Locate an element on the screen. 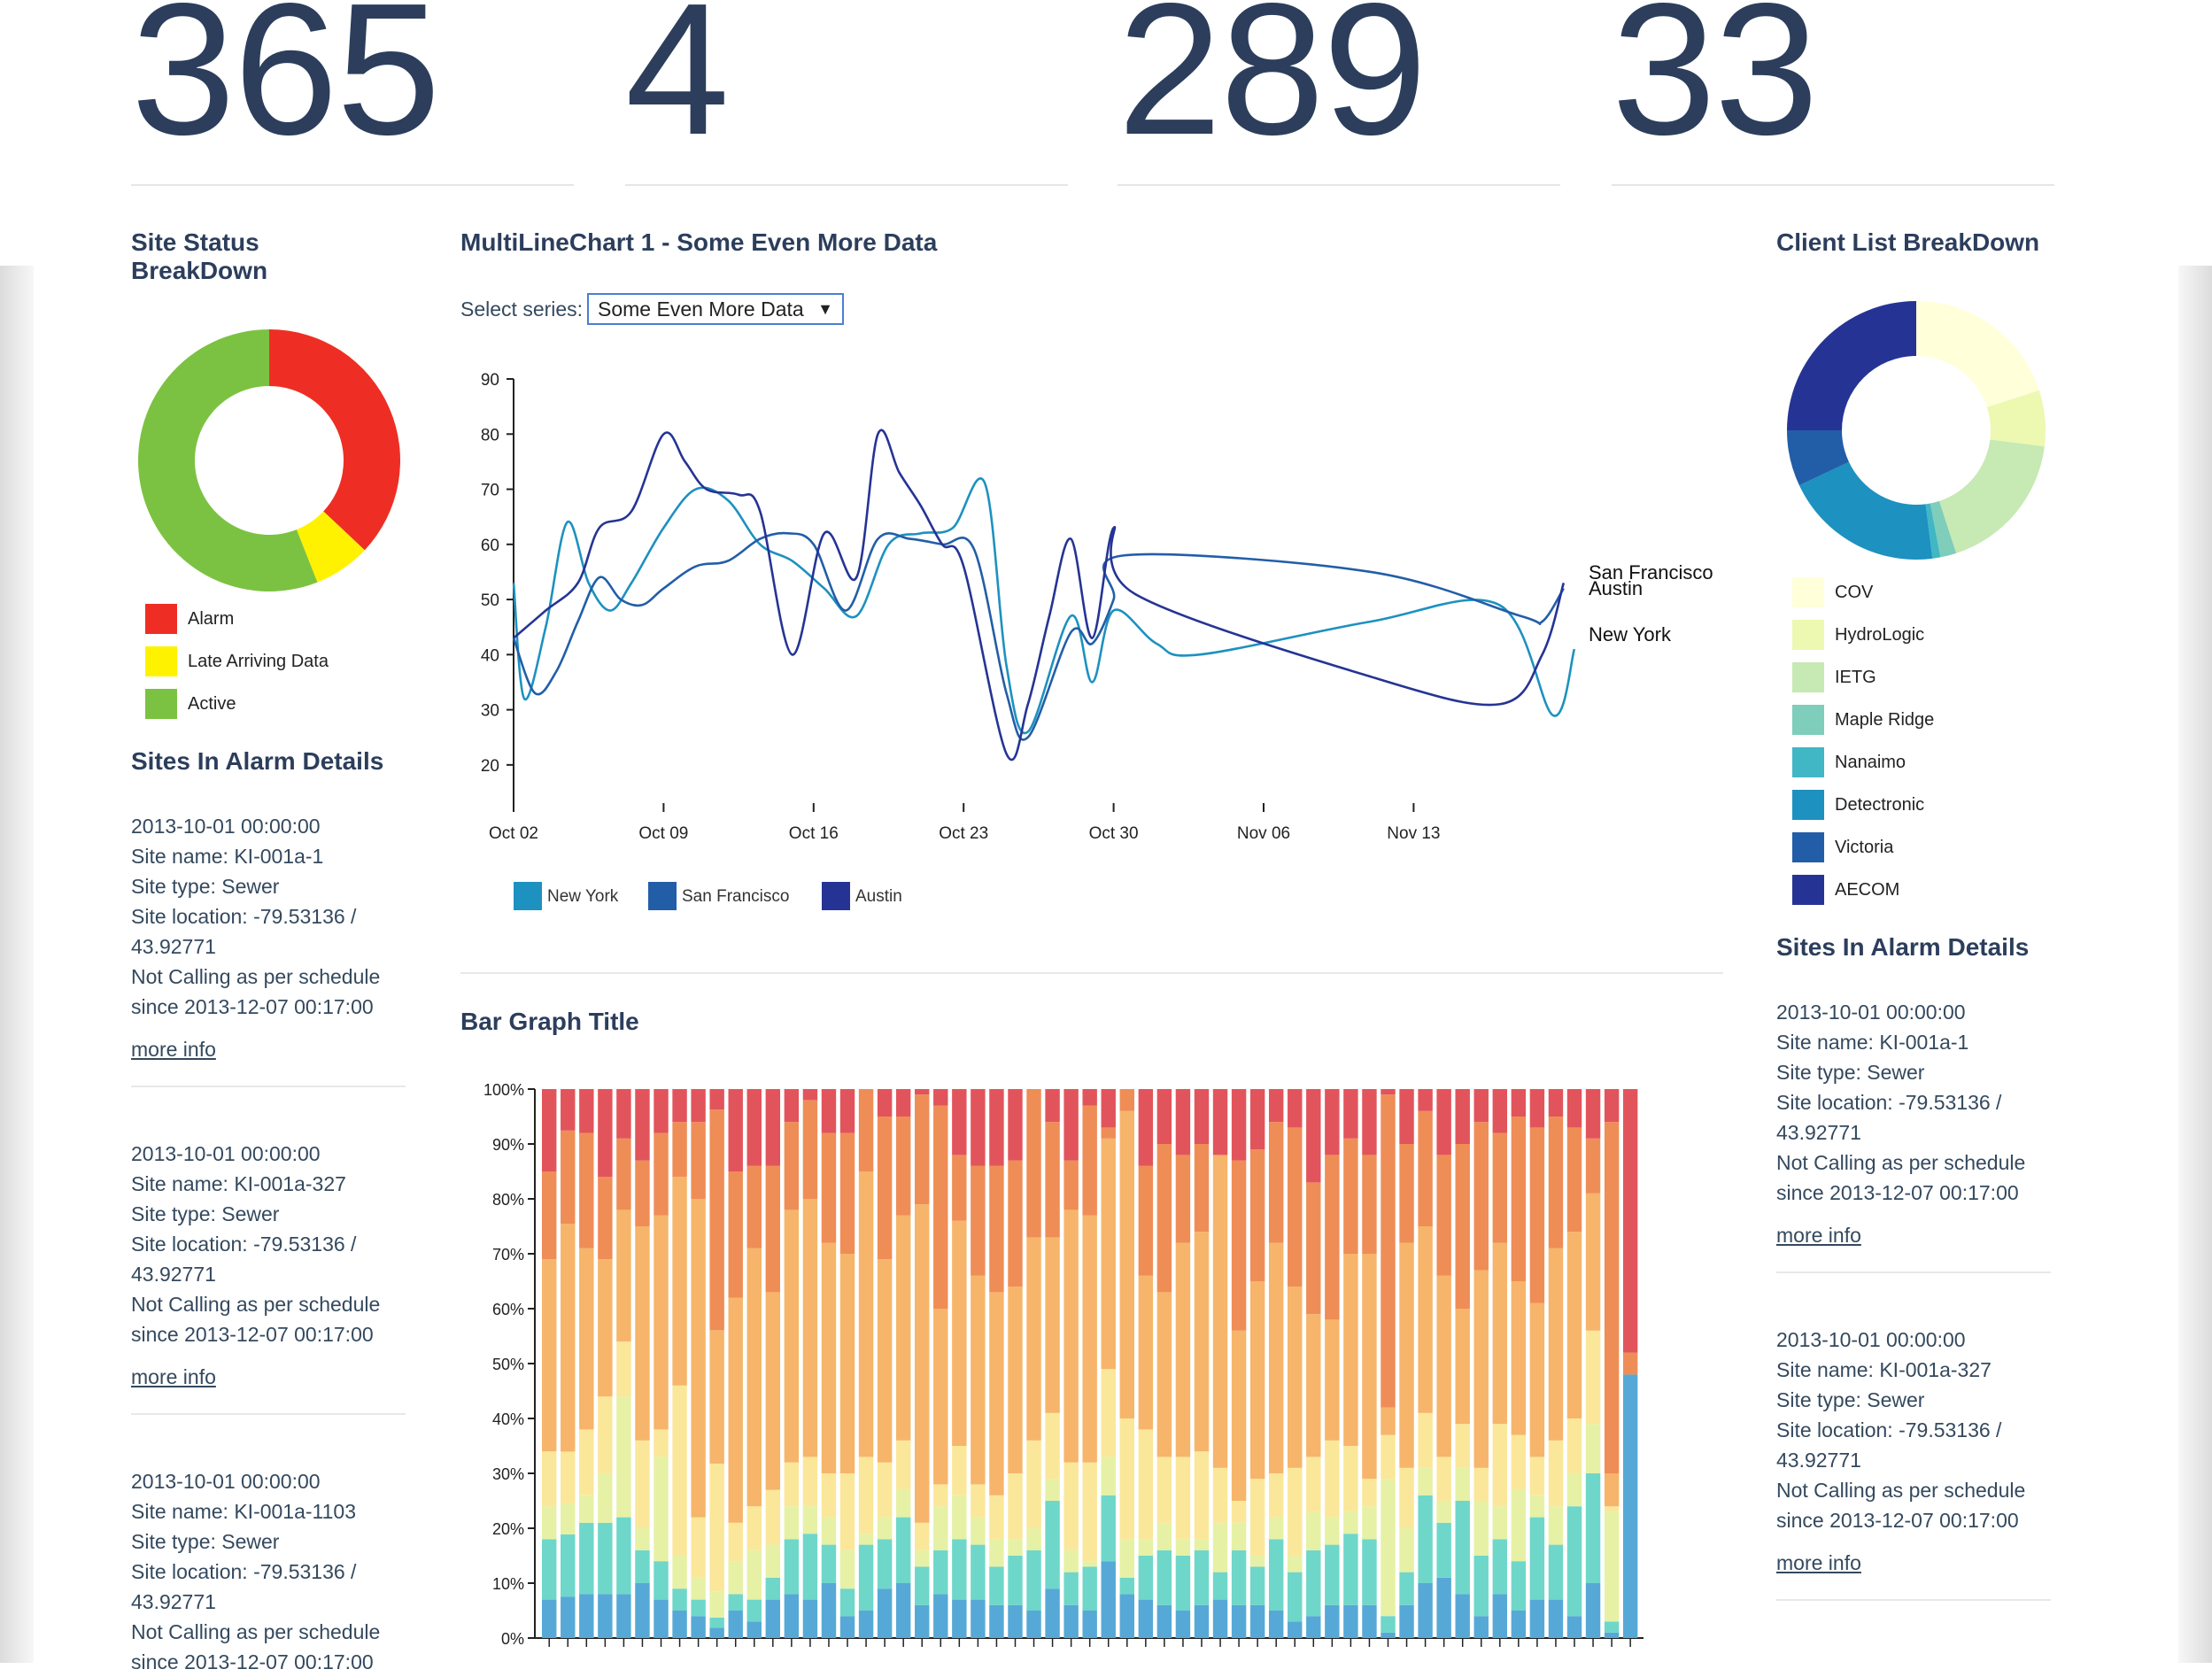 The width and height of the screenshot is (2212, 1677). client-list-legend-item: AECOM is located at coordinates (1845, 890).